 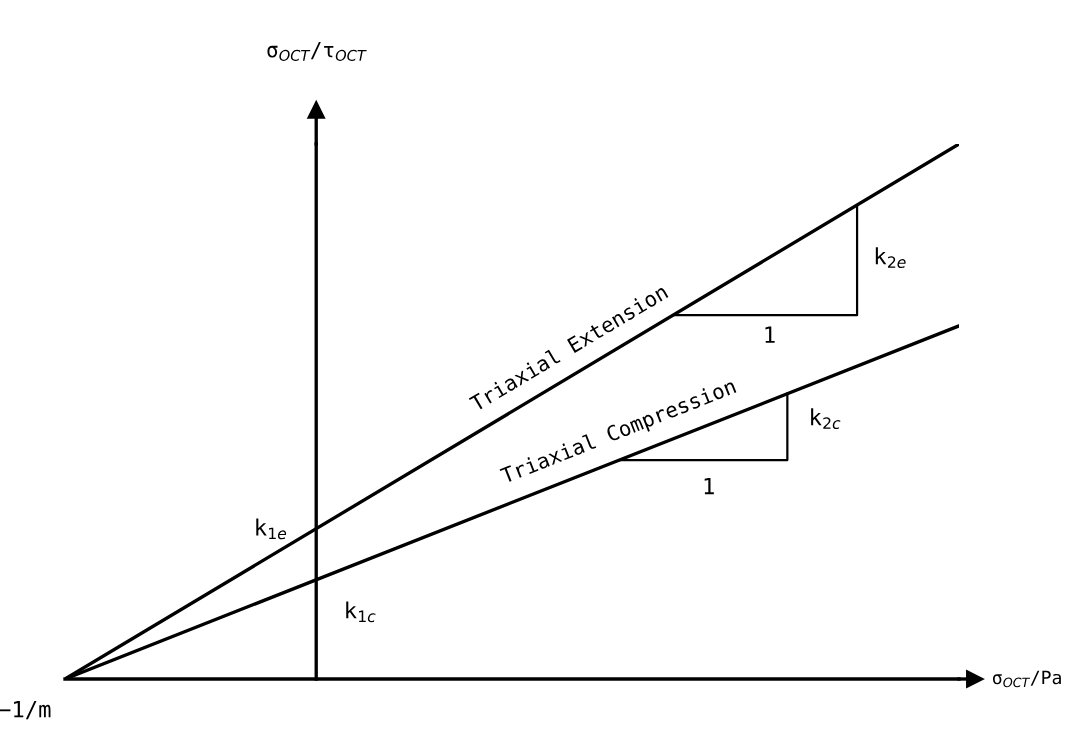 What do you see at coordinates (890, 258) in the screenshot?
I see `annotation: k$_{2e}$` at bounding box center [890, 258].